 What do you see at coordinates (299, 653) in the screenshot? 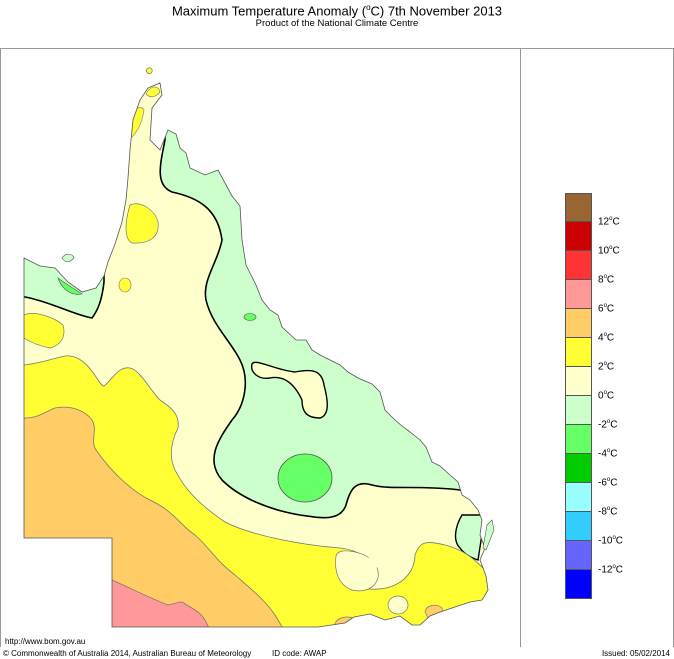
I see `id-code: ID code: AWAP` at bounding box center [299, 653].